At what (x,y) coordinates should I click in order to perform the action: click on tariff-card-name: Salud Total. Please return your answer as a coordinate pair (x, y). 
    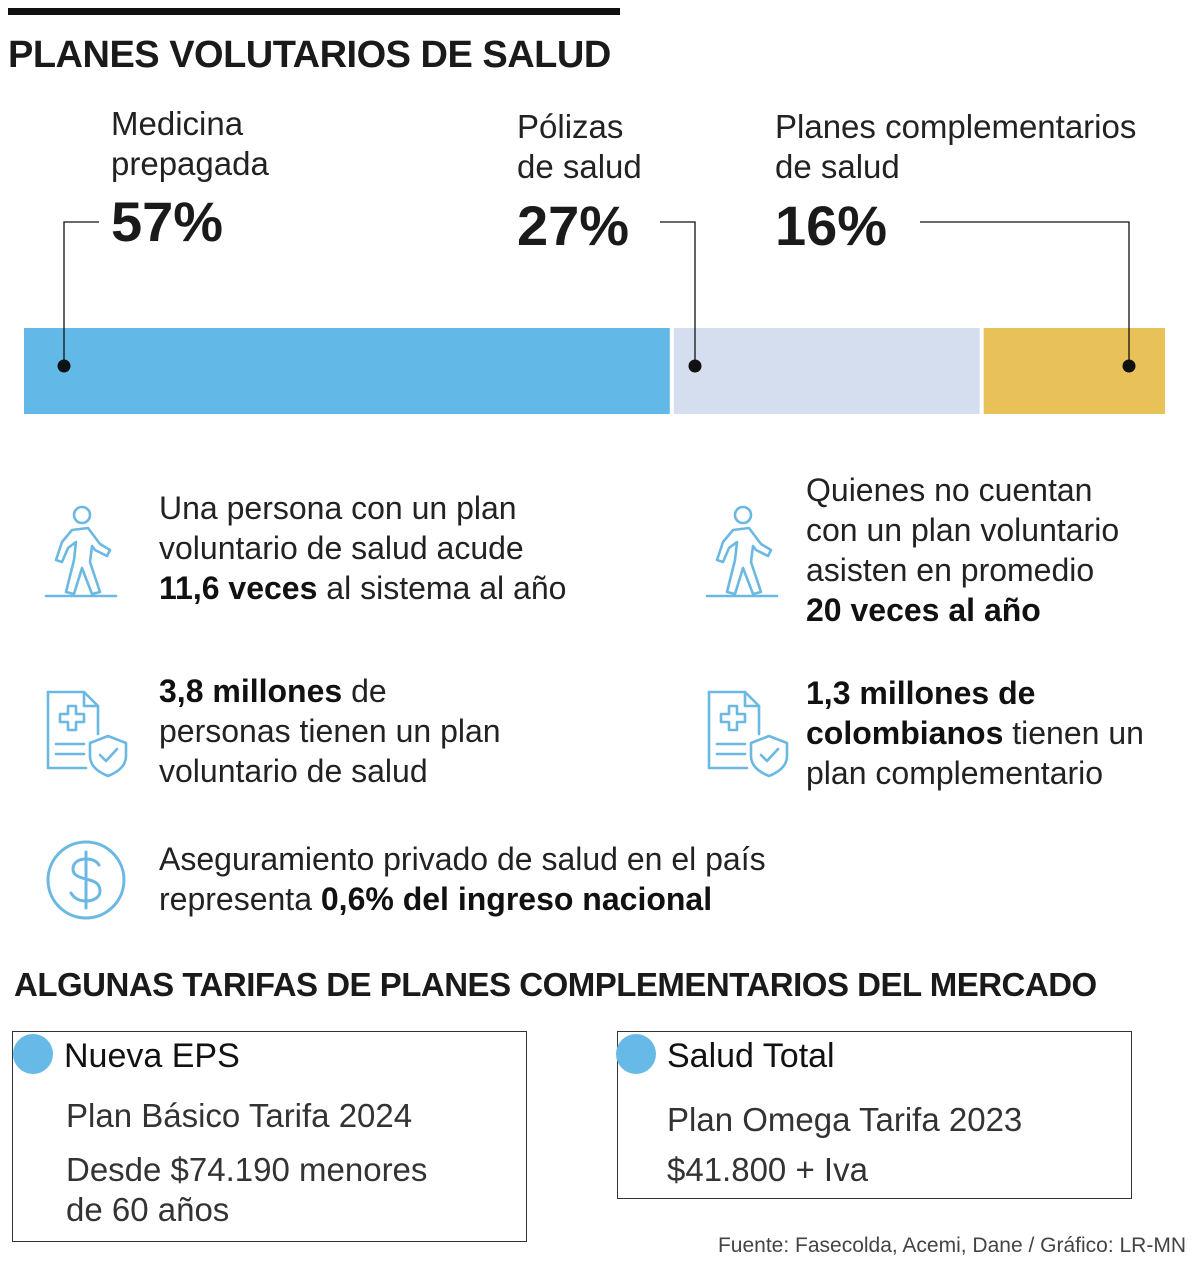
    Looking at the image, I should click on (751, 1056).